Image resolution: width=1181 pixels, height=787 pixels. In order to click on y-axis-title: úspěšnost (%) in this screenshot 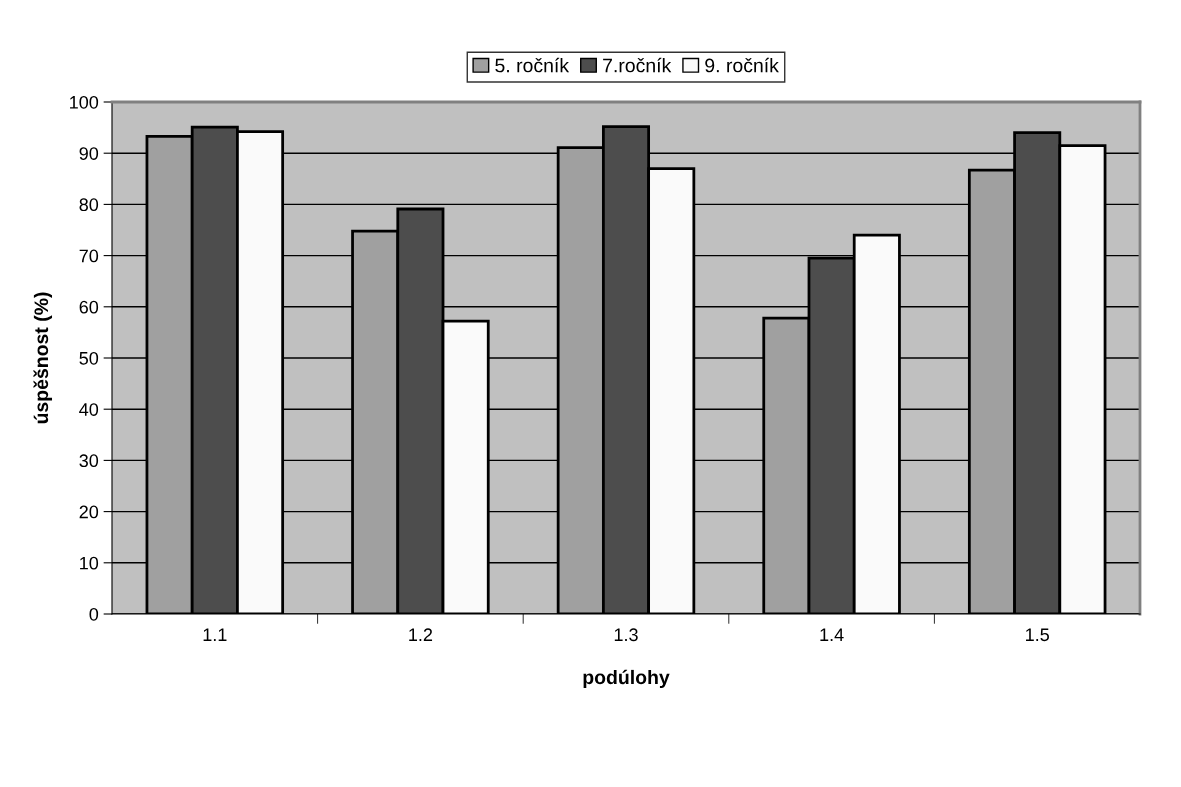, I will do `click(43, 358)`.